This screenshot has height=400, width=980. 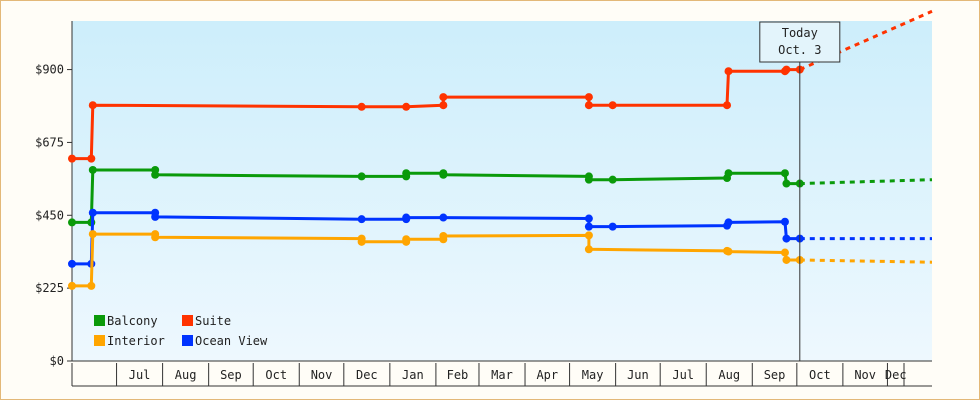 What do you see at coordinates (181, 331) in the screenshot?
I see `legend: Balcony Suite Interior Ocean View` at bounding box center [181, 331].